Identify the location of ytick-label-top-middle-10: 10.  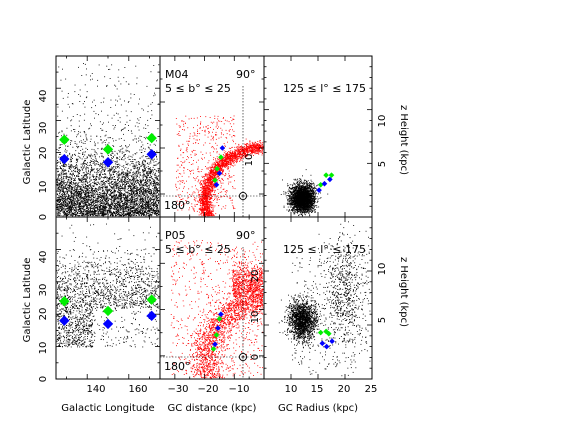
(249, 160).